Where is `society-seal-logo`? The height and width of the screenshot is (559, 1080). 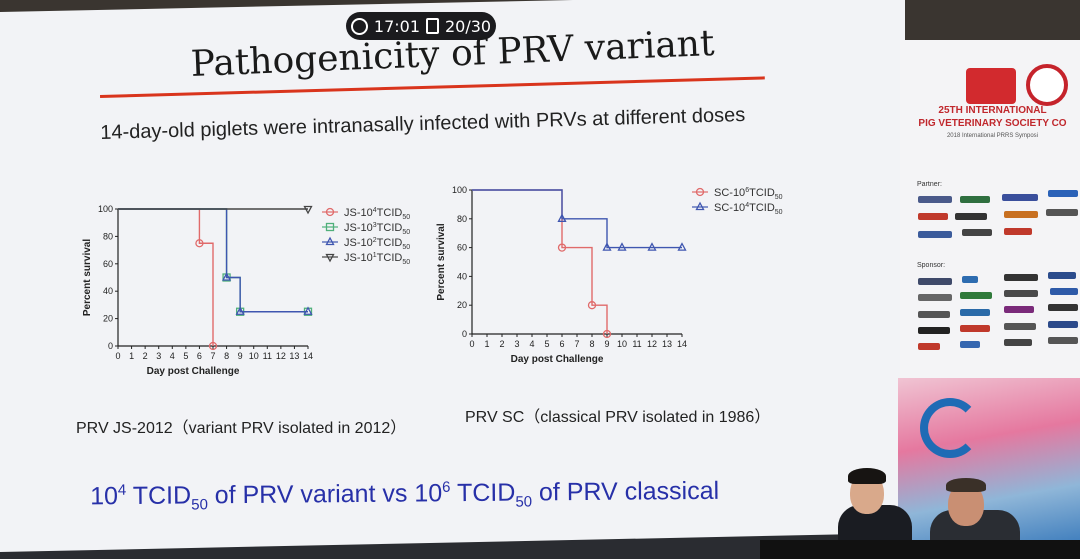
society-seal-logo is located at coordinates (1047, 85).